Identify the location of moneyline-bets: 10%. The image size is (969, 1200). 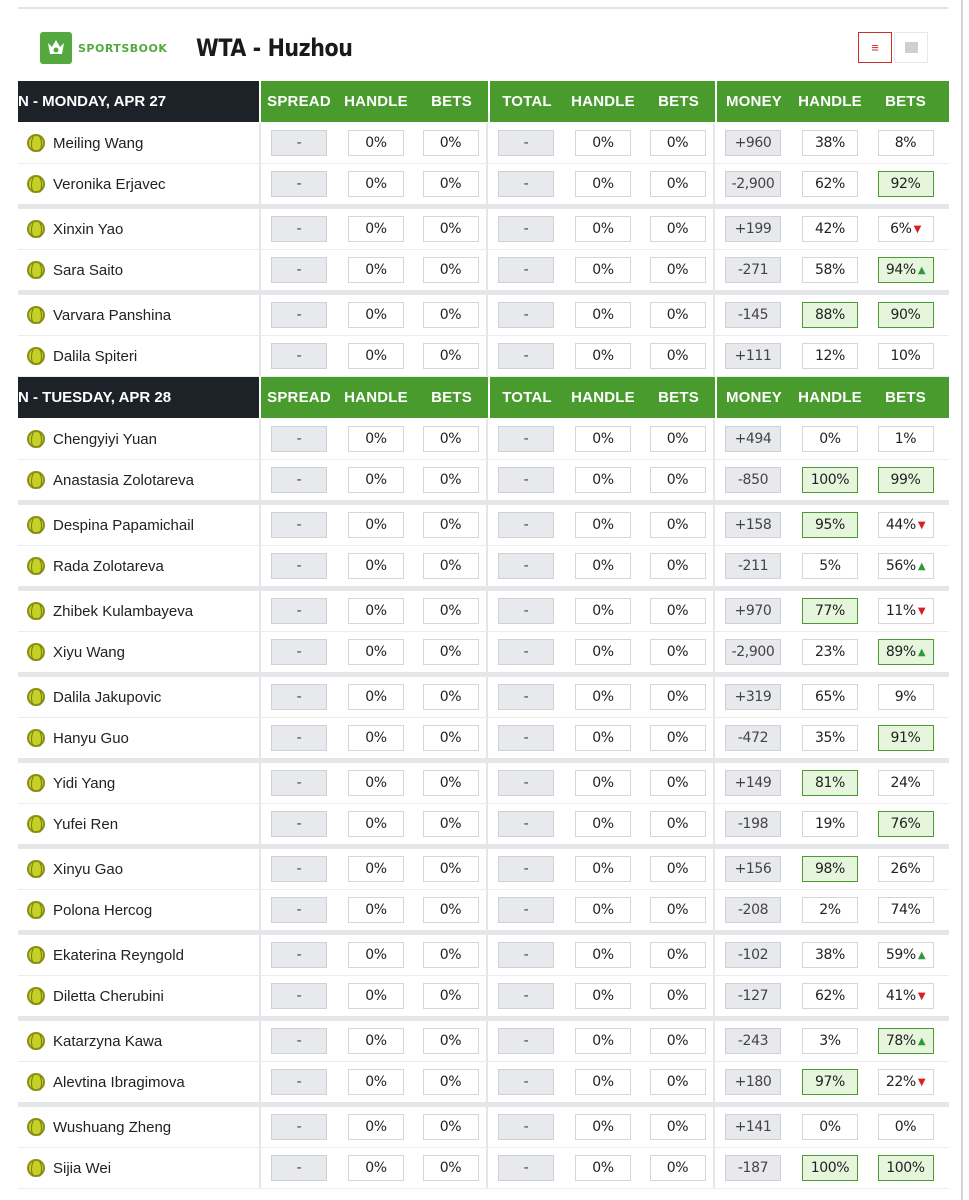
(905, 356).